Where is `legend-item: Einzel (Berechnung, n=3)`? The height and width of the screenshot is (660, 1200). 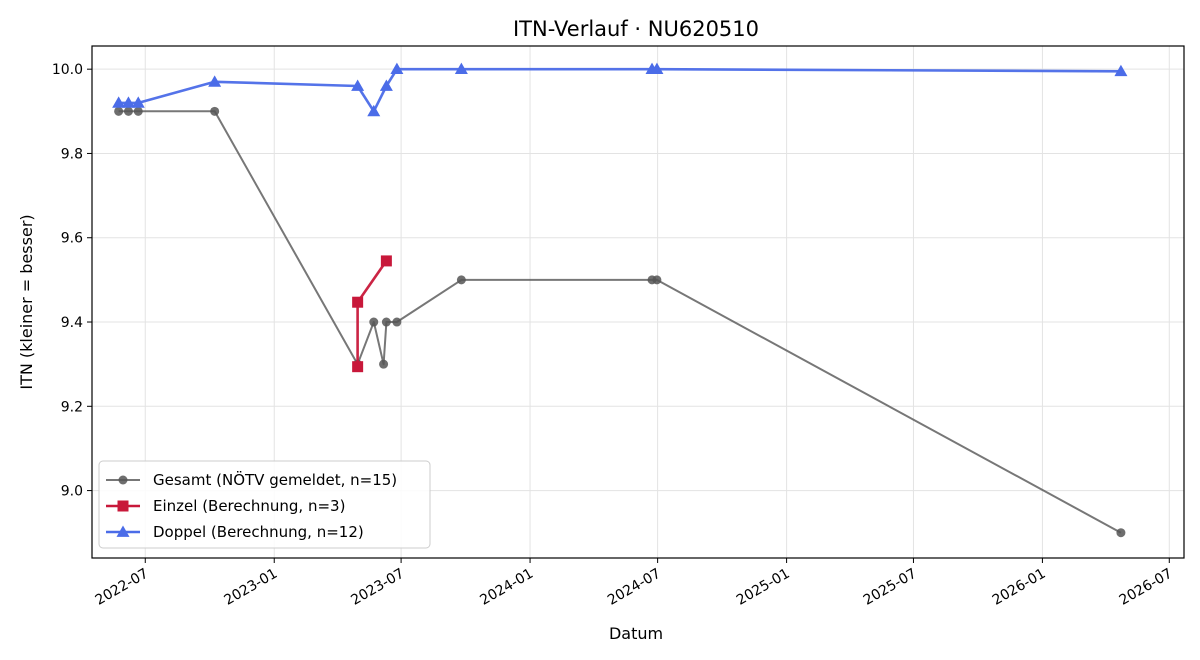 legend-item: Einzel (Berechnung, n=3) is located at coordinates (225, 506).